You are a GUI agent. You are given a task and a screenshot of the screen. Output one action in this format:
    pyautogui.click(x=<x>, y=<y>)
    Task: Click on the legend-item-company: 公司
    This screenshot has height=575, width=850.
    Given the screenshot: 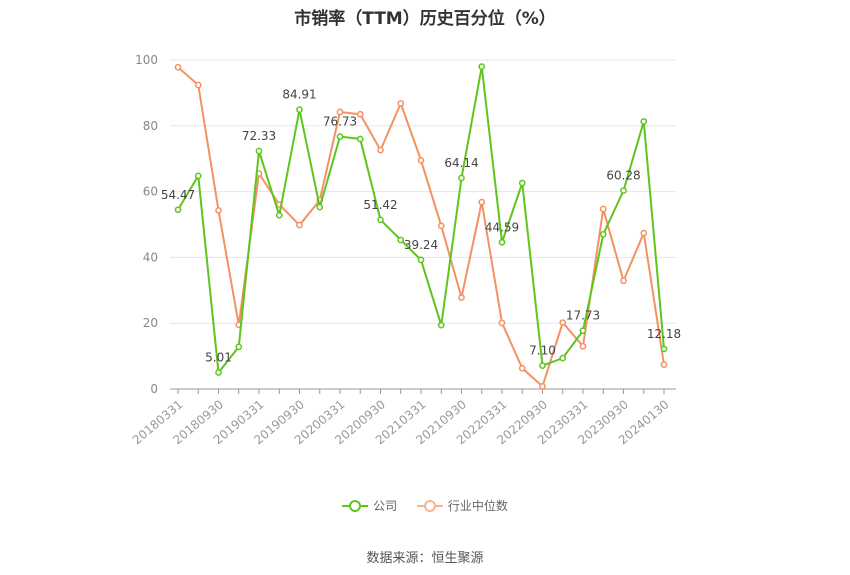 What is the action you would take?
    pyautogui.click(x=369, y=505)
    